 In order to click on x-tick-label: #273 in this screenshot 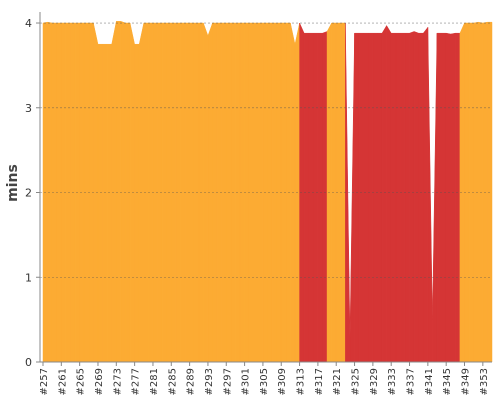, I will do `click(117, 381)`.